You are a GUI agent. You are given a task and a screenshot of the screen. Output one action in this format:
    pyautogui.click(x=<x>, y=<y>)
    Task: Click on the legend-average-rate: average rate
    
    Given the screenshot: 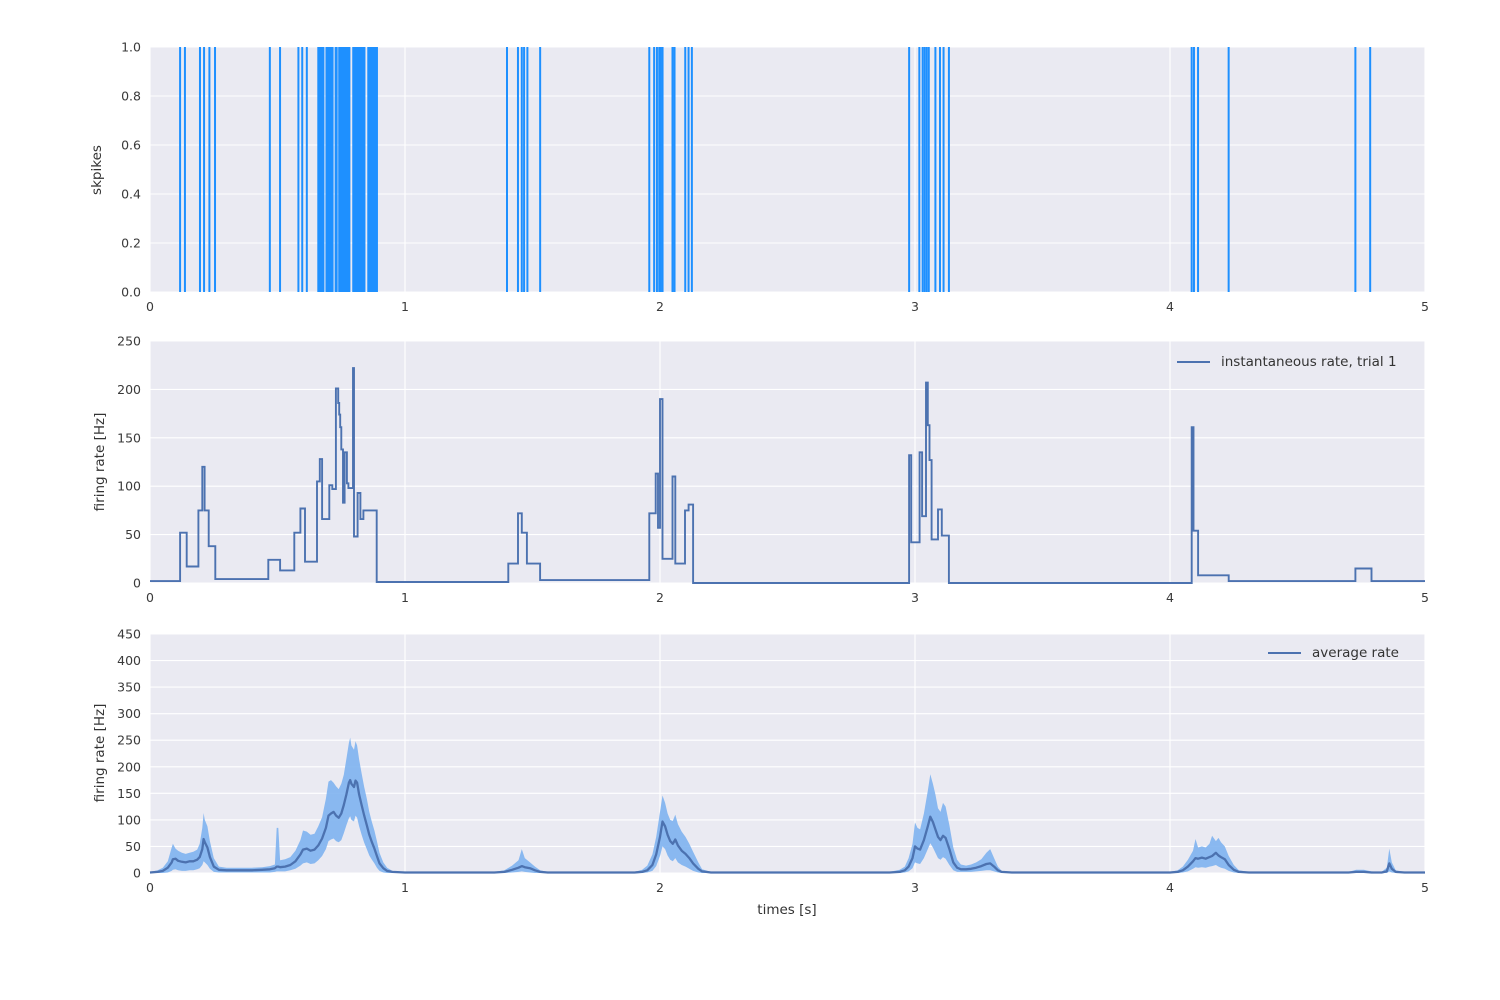 What is the action you would take?
    pyautogui.click(x=1333, y=653)
    